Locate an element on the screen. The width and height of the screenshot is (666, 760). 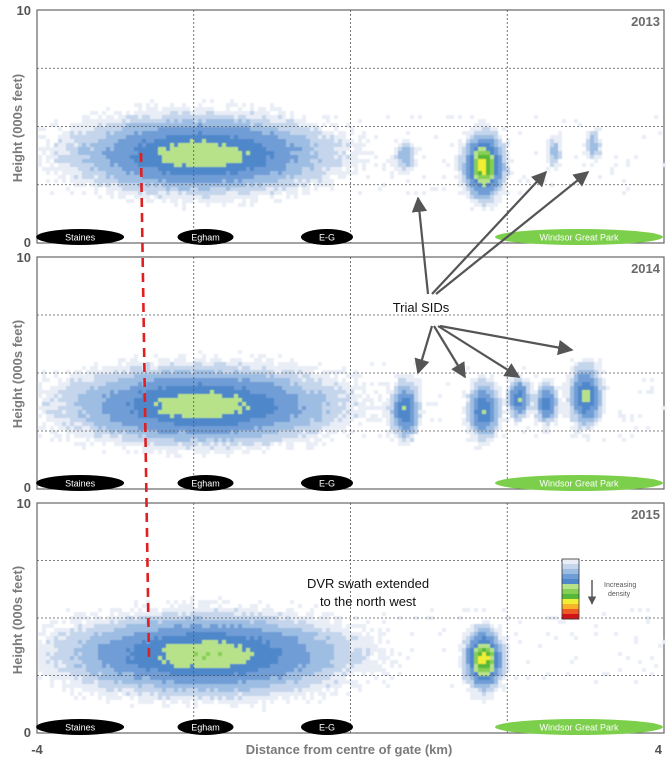
y-axis-label-2013: Height (000s feet) is located at coordinates (17, 128).